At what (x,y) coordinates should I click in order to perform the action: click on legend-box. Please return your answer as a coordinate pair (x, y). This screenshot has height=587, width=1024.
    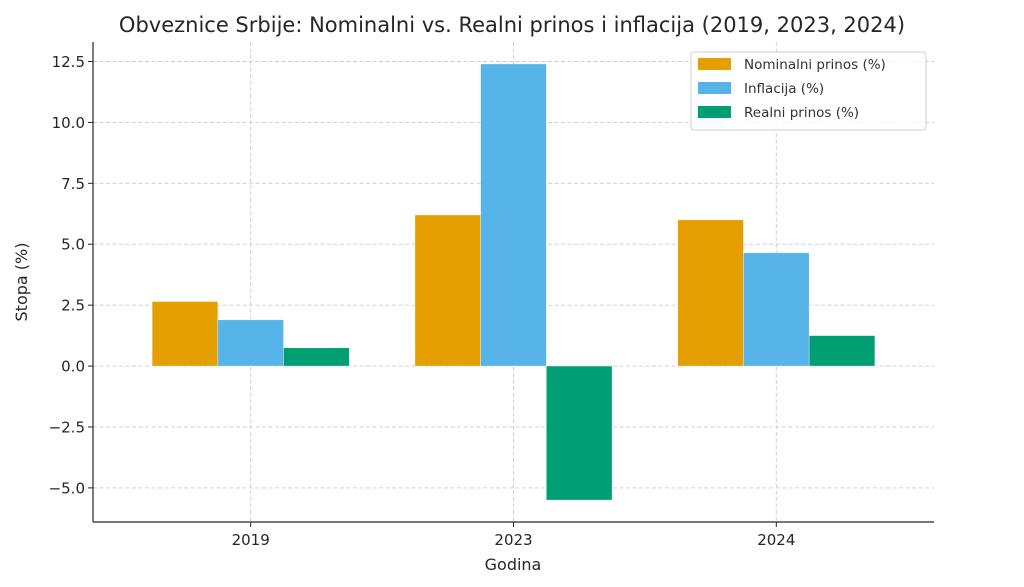
    Looking at the image, I should click on (808, 91).